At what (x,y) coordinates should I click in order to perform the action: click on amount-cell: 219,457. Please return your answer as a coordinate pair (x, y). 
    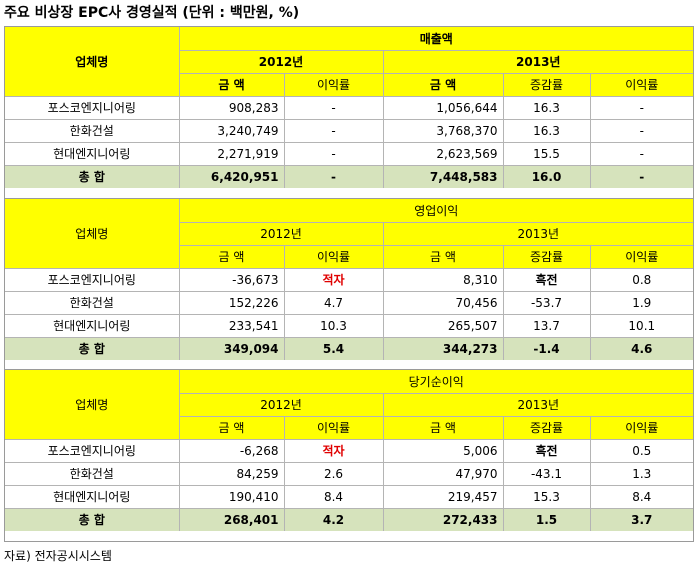
    Looking at the image, I should click on (443, 496).